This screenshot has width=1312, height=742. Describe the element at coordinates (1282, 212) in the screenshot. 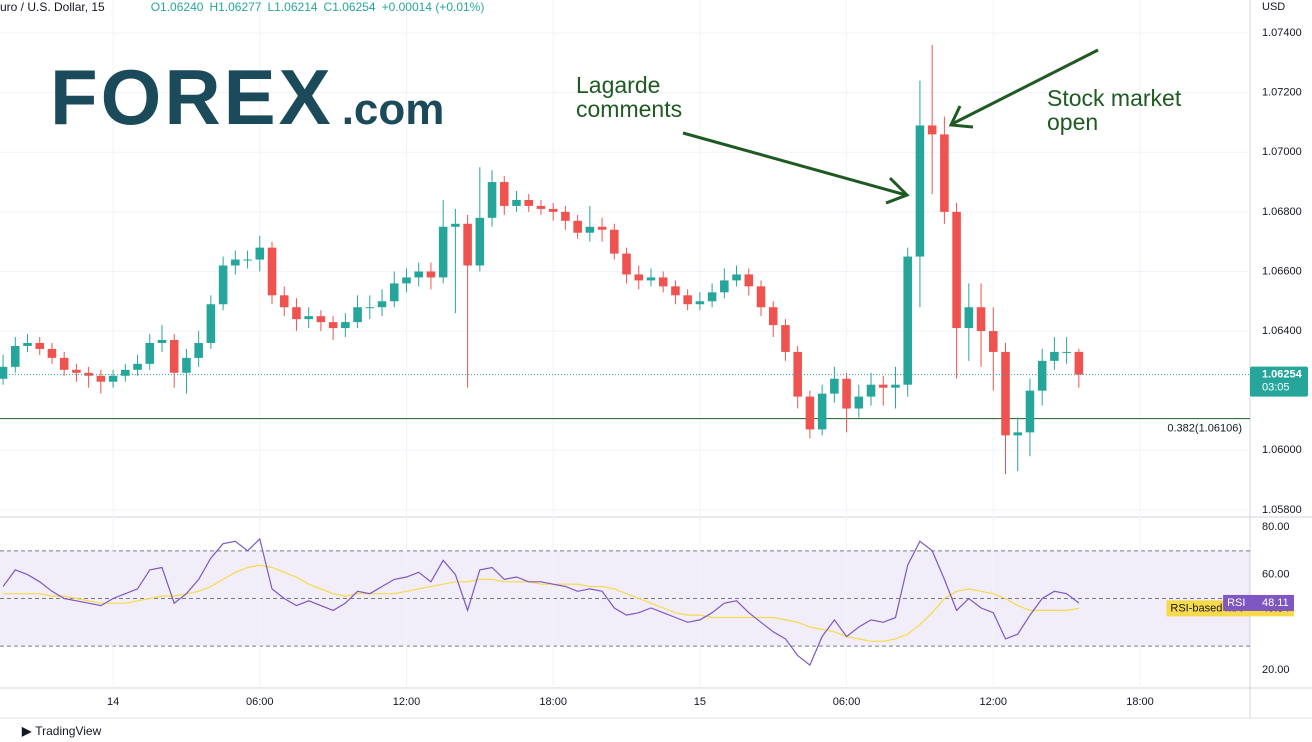

I see `y-tick-label: 1.06800` at that location.